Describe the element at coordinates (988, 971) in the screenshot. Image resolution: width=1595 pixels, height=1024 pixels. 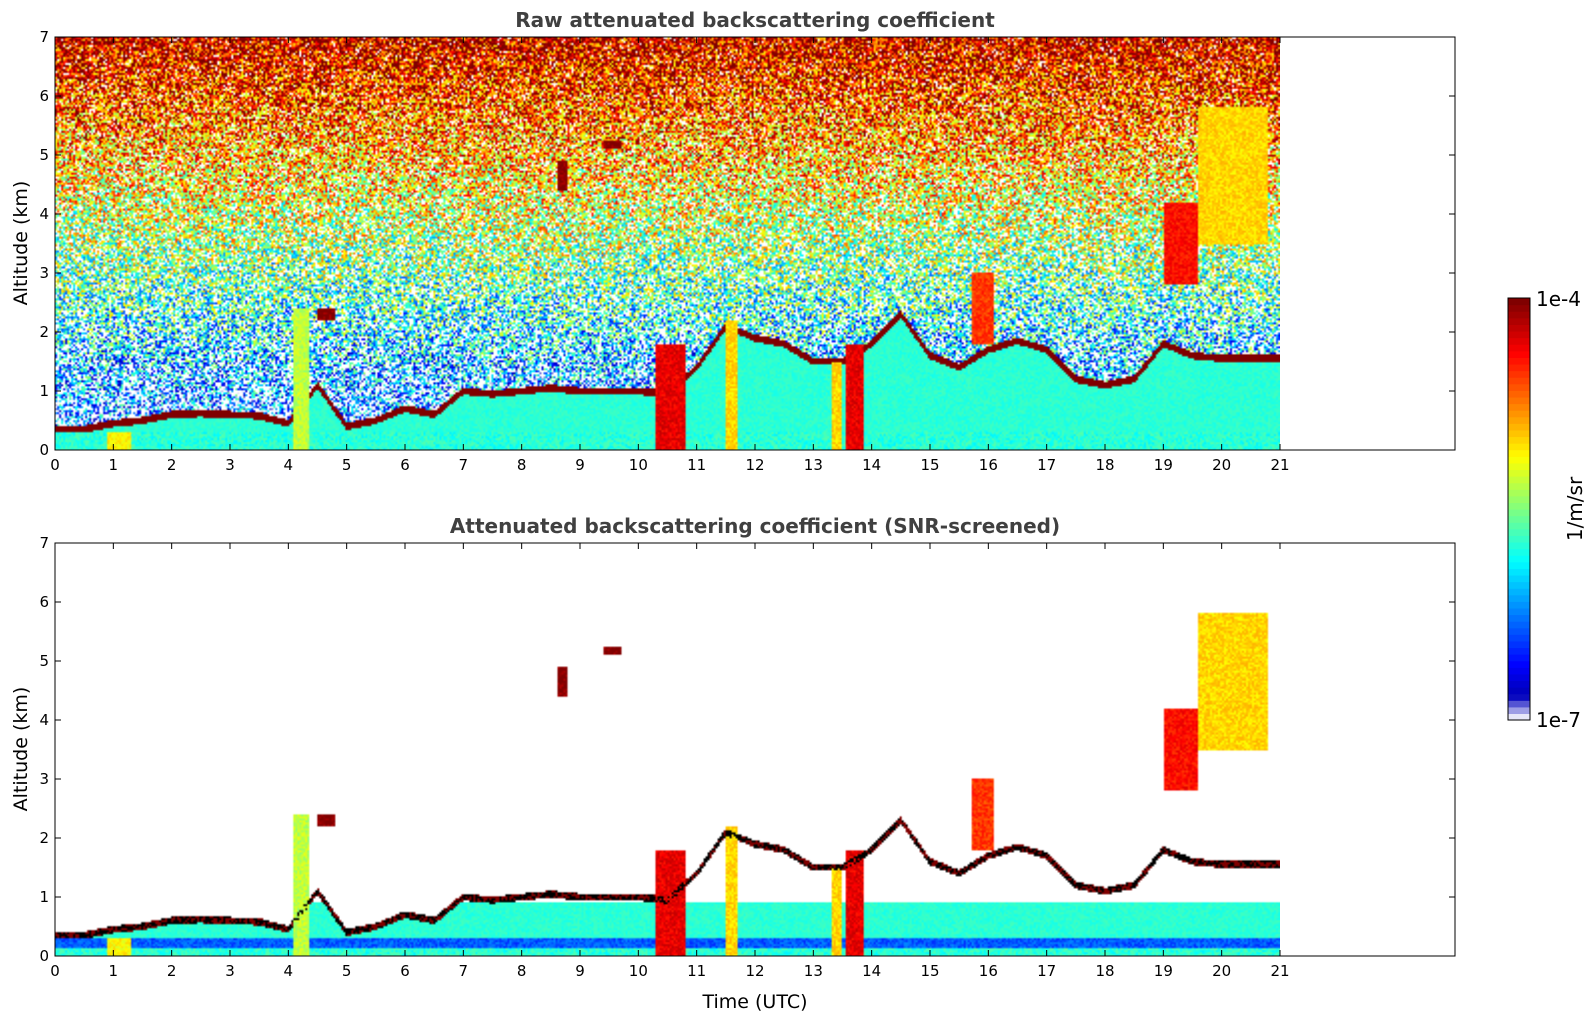
I see `x-tick-label: 16` at that location.